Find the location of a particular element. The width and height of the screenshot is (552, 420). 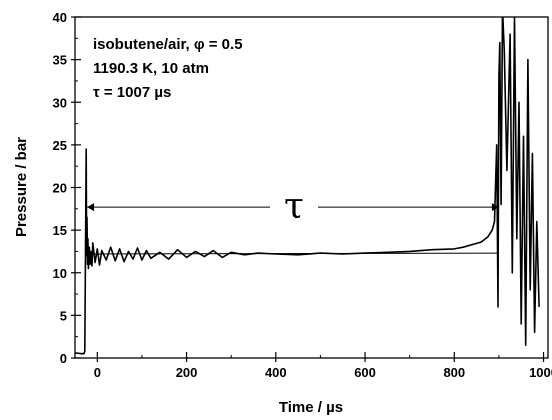

y-tick-label: 30 is located at coordinates (60, 102).